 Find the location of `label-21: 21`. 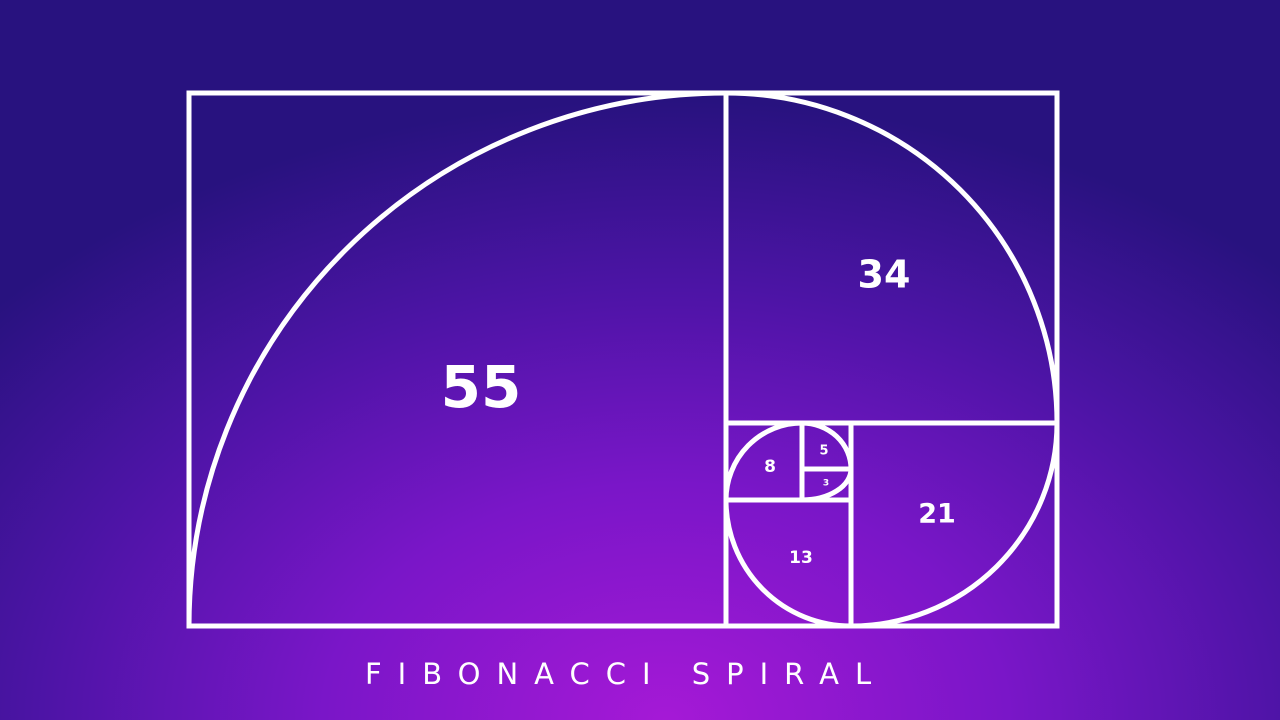

label-21: 21 is located at coordinates (937, 514).